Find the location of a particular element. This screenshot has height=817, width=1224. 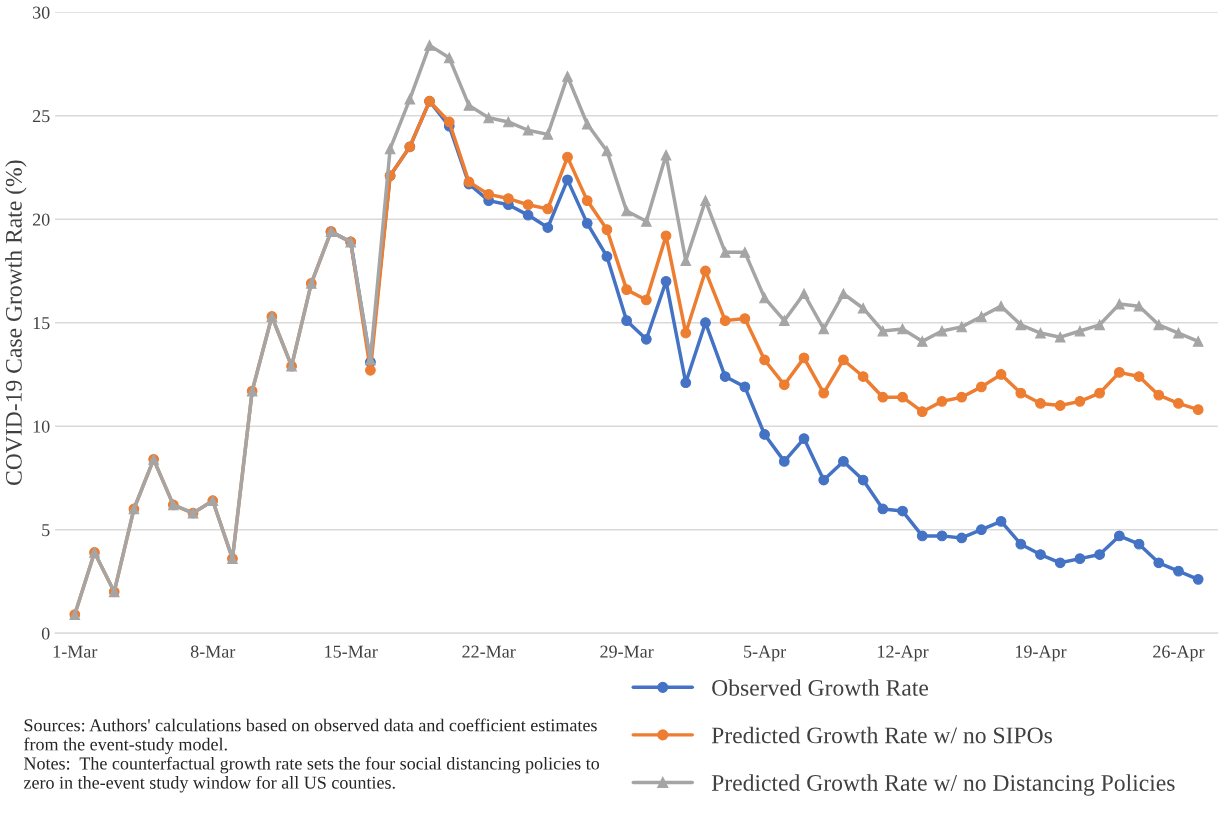

y-tick-label: 15 is located at coordinates (41, 323).